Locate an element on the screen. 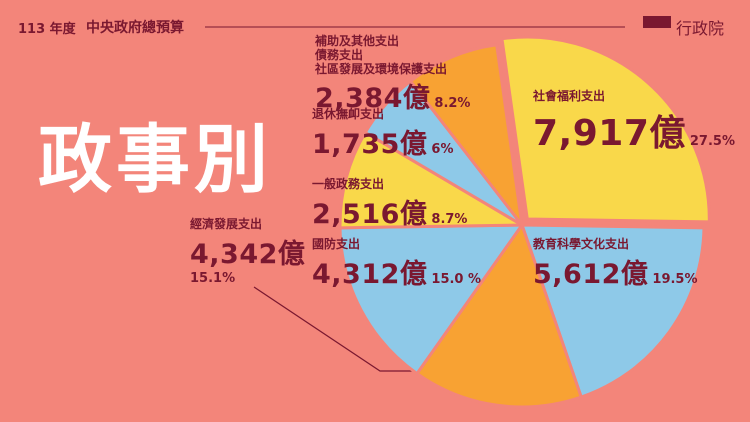 This screenshot has width=750, height=422. slice-label: 社會福利支出 7,917億 27.5% is located at coordinates (634, 122).